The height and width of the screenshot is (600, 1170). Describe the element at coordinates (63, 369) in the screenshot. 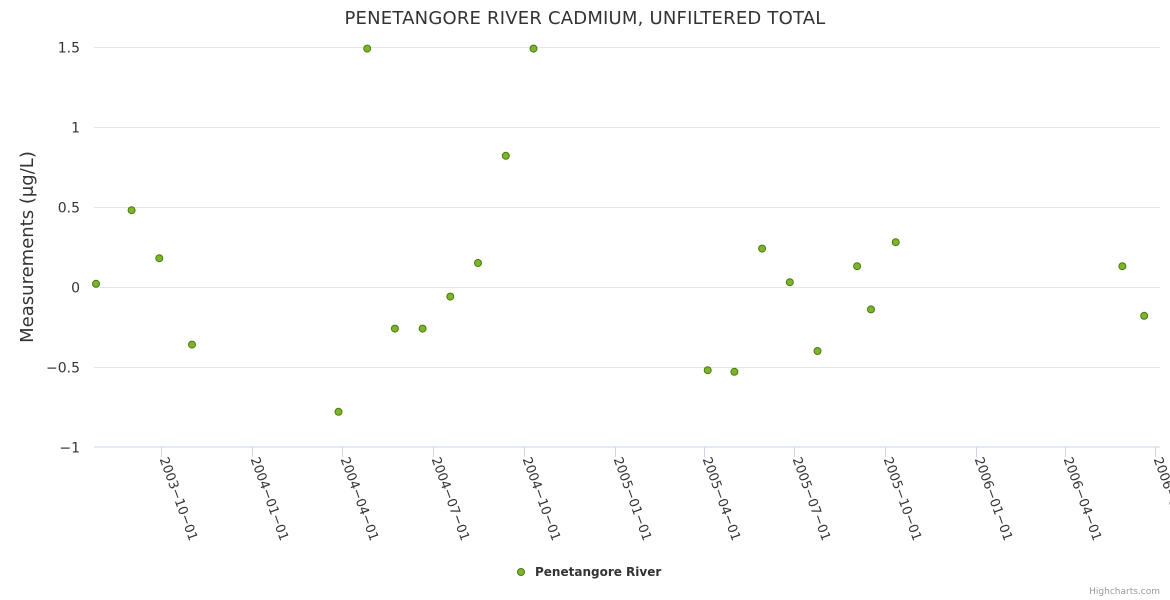

I see `y-tick-label: −0.5` at that location.